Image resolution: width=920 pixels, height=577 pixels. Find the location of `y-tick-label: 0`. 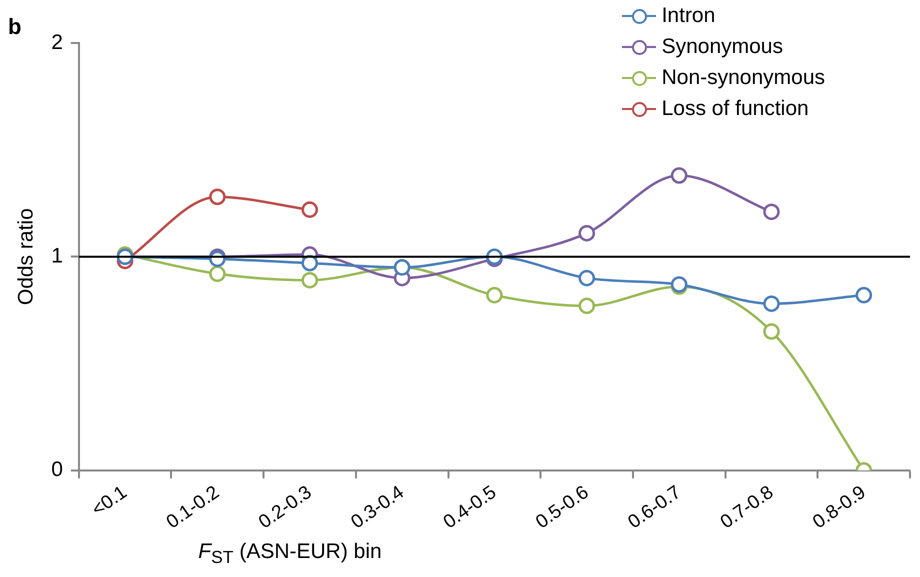

y-tick-label: 0 is located at coordinates (57, 470).